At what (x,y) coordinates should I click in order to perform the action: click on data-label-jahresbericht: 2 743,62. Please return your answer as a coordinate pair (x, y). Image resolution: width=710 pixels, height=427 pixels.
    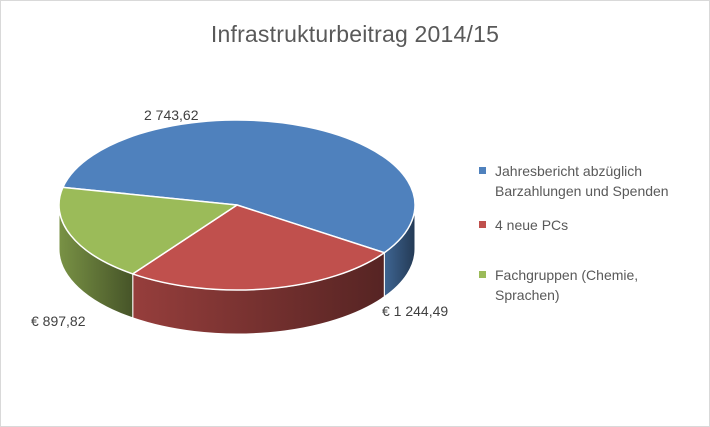
    Looking at the image, I should click on (171, 115).